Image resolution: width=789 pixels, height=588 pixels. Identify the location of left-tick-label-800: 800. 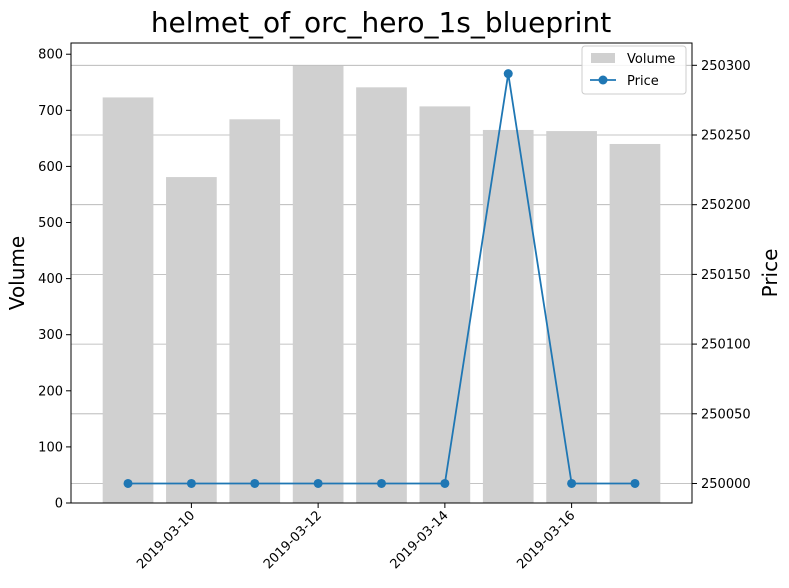
(50, 55).